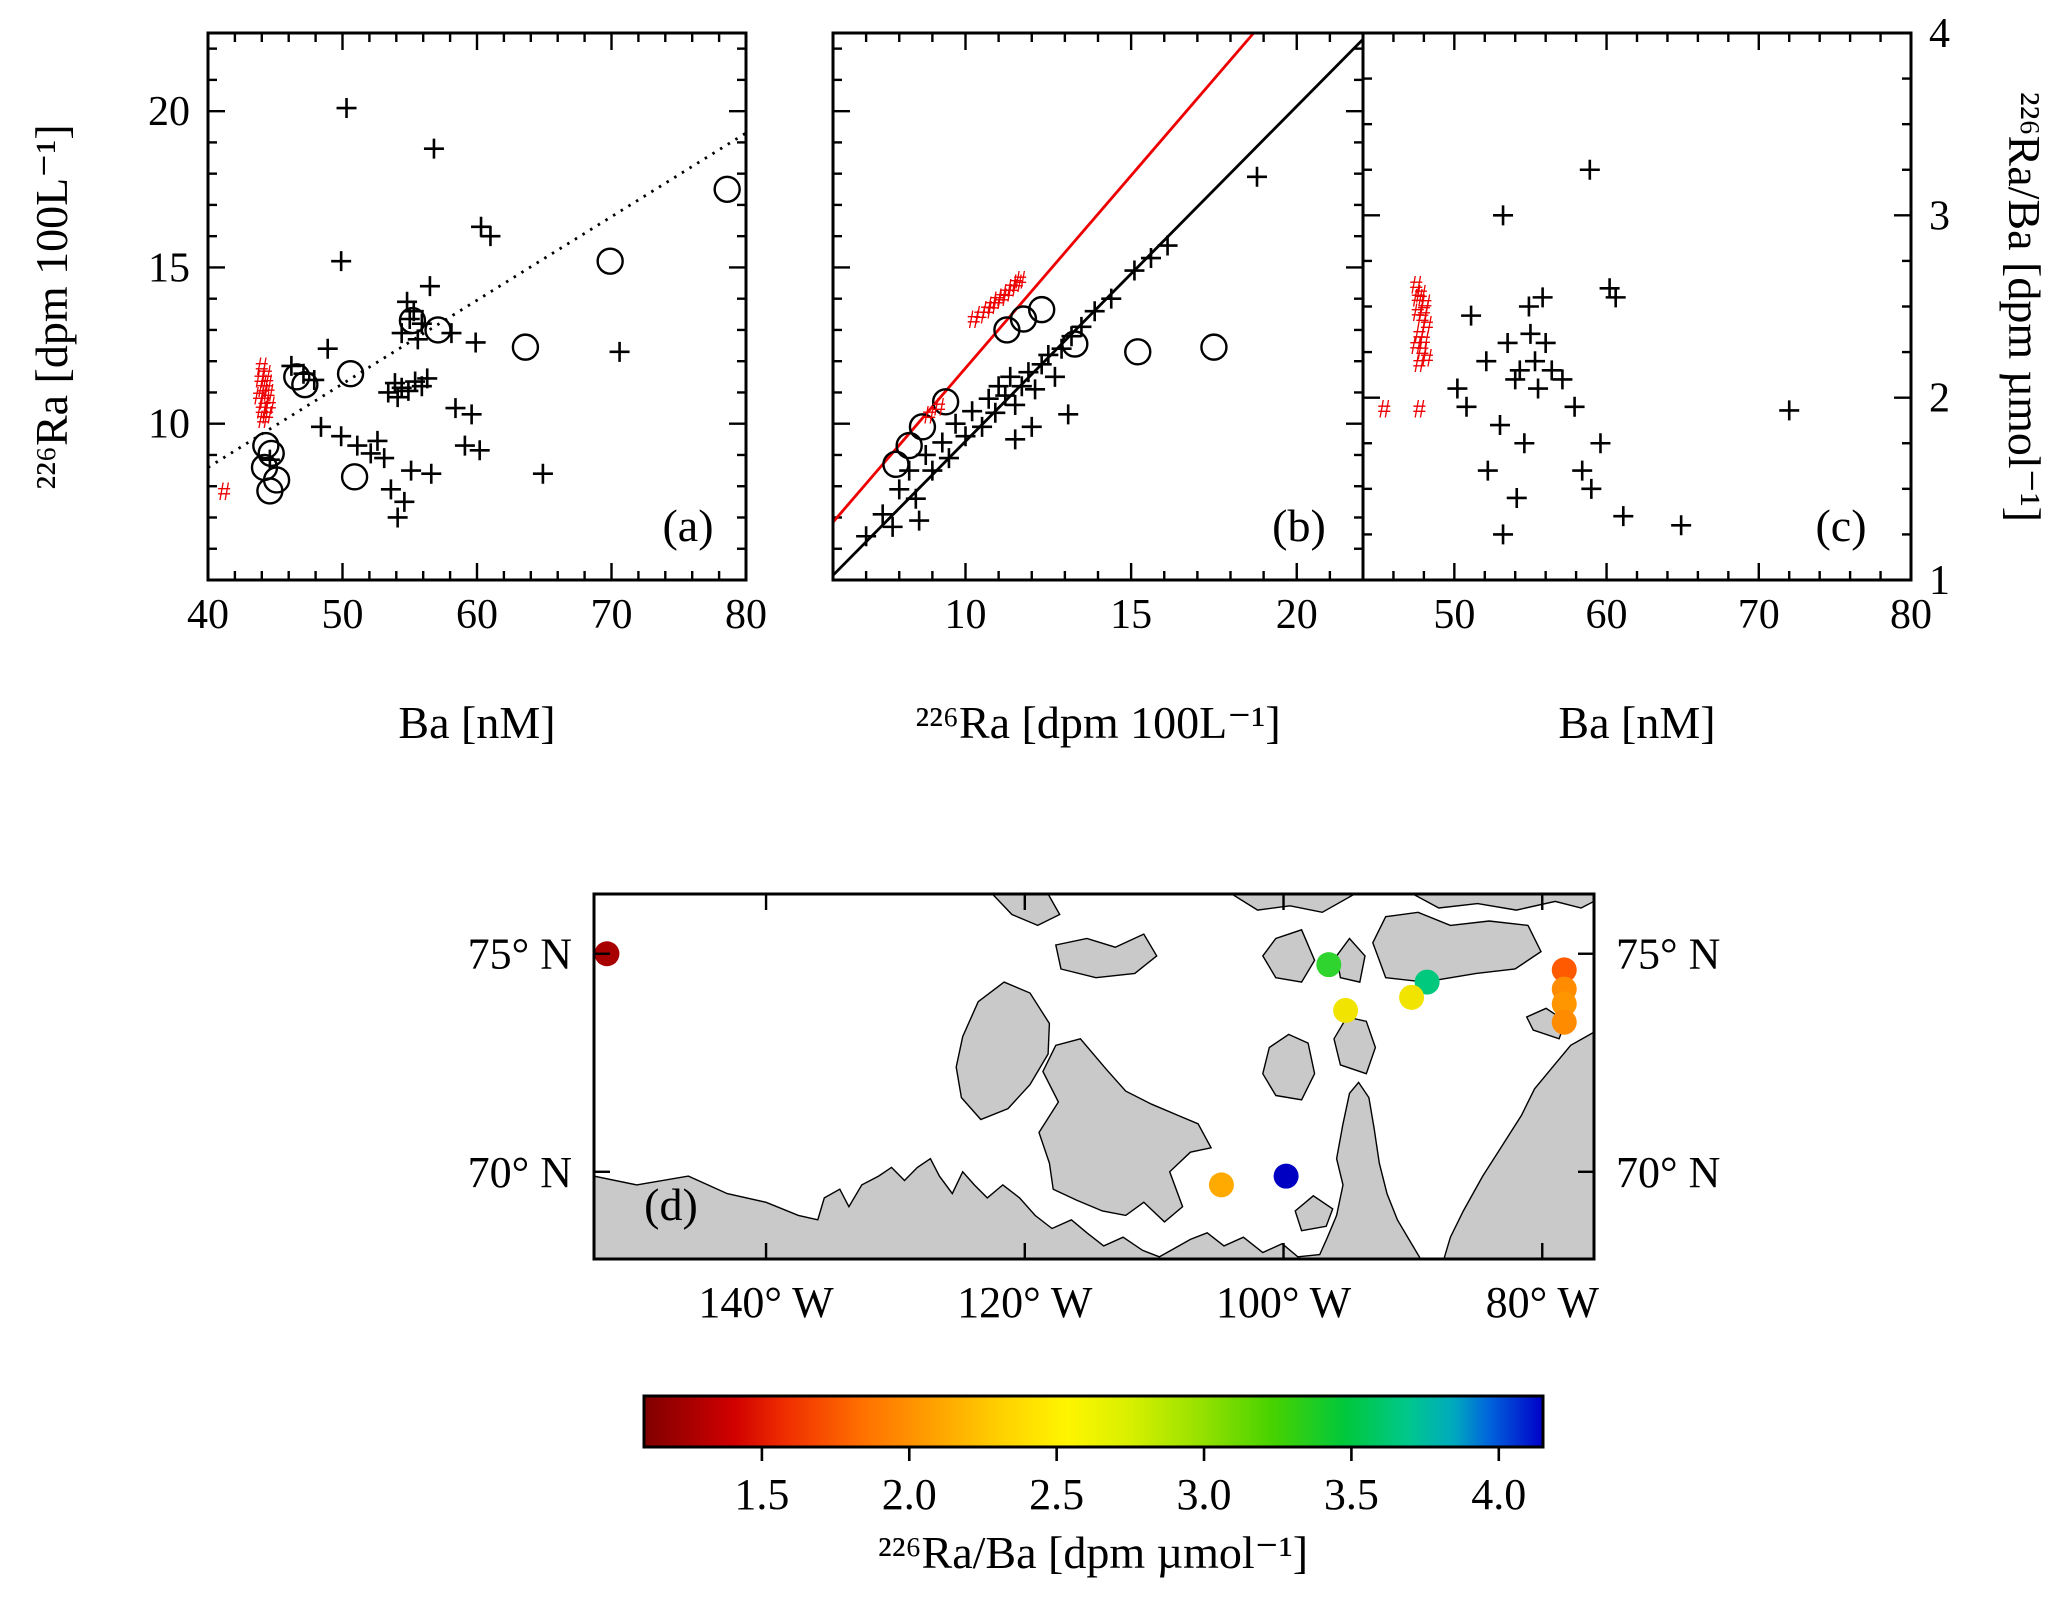 The image size is (2067, 1610). What do you see at coordinates (612, 615) in the screenshot?
I see `x-tick-label: 70` at bounding box center [612, 615].